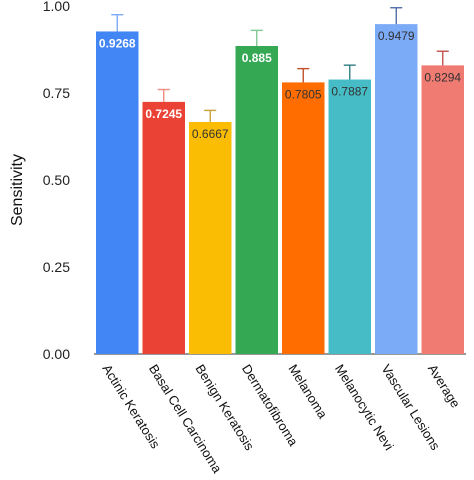 The image size is (474, 480). I want to click on y-tick-label: 0.25, so click(56, 267).